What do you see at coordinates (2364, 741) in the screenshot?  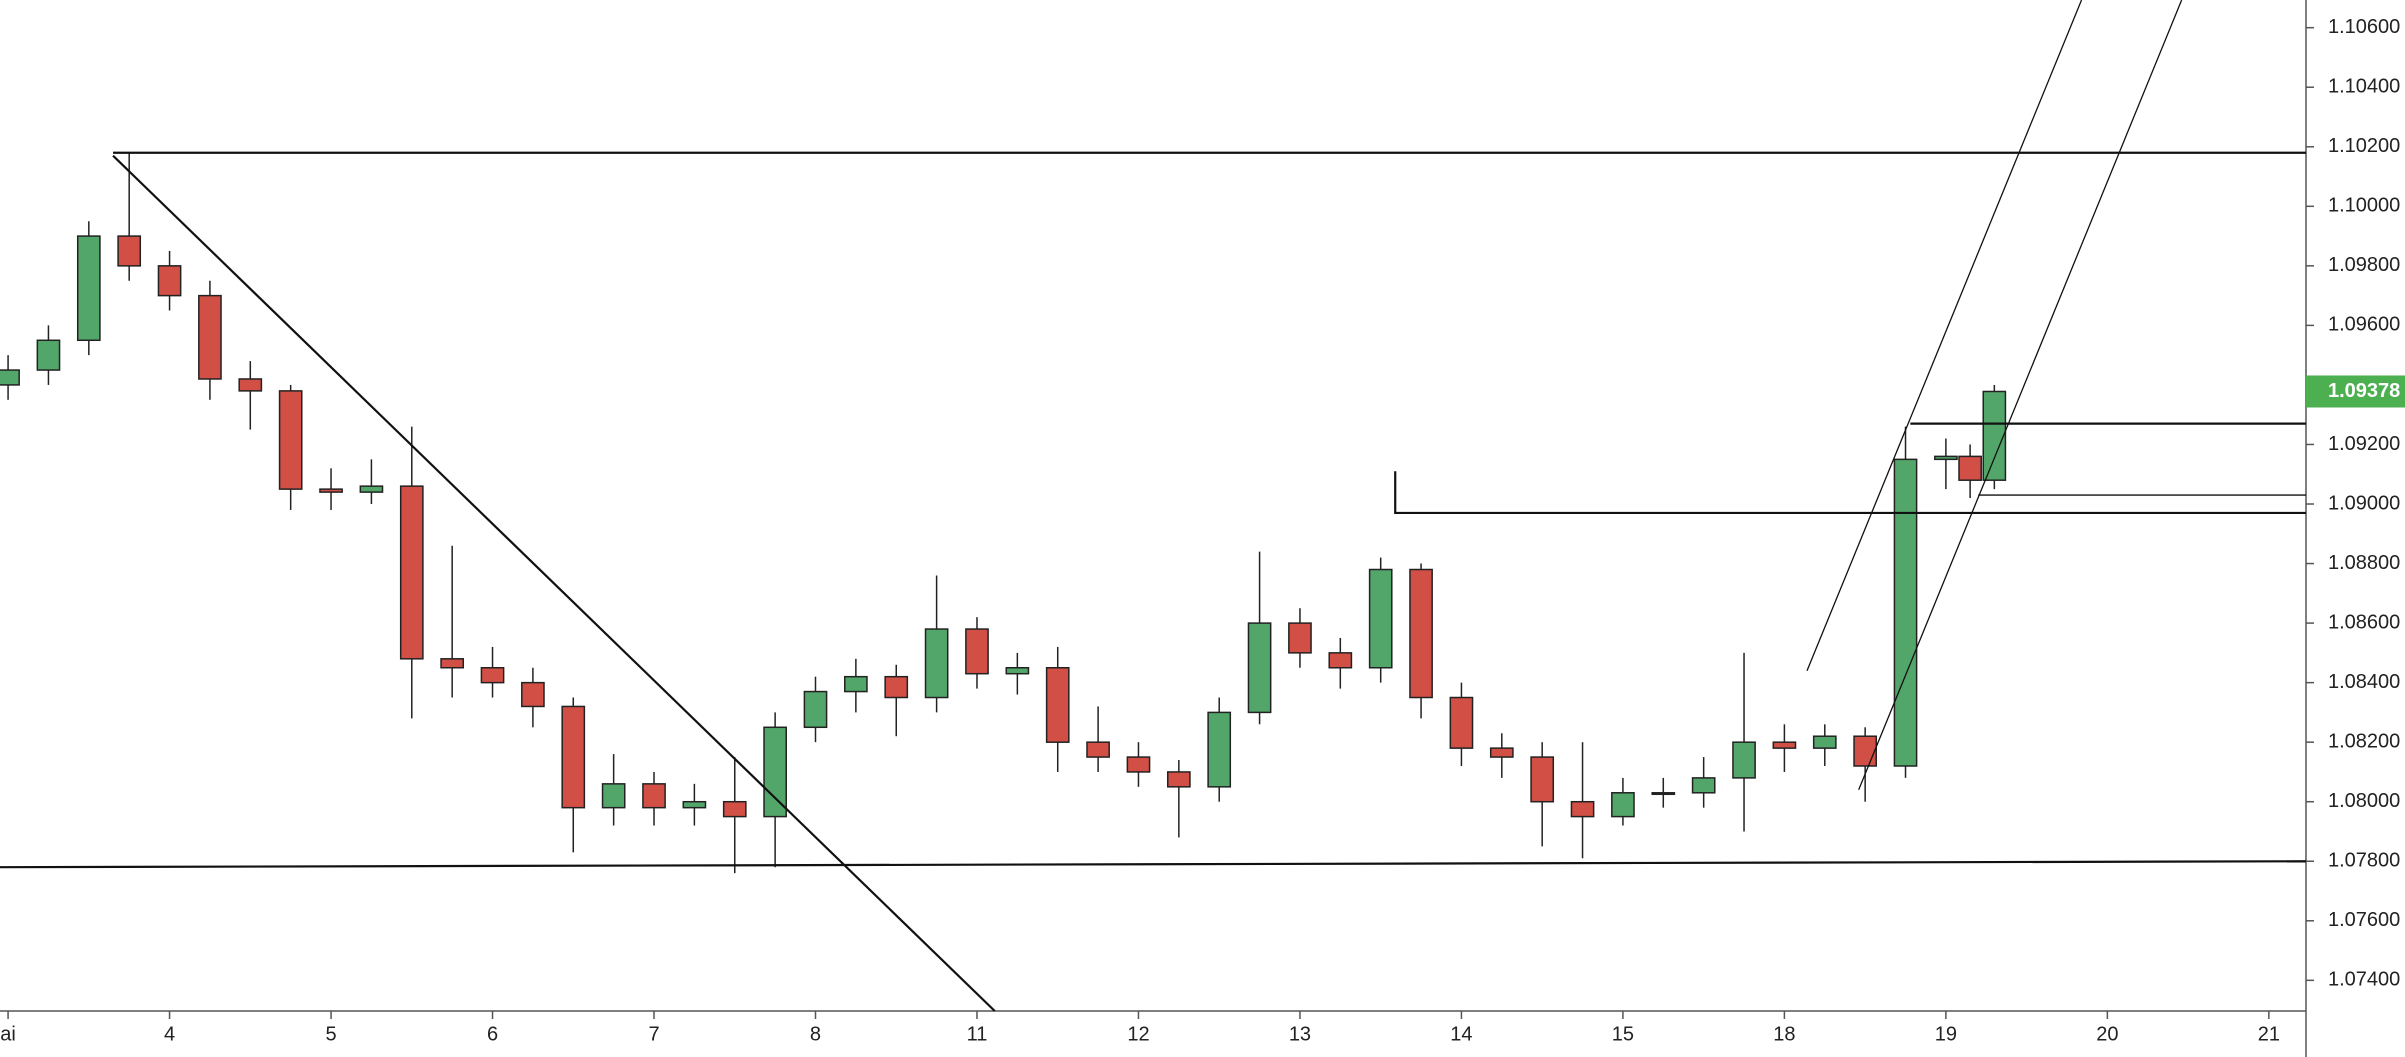 I see `y-tick-label: 1.08200` at bounding box center [2364, 741].